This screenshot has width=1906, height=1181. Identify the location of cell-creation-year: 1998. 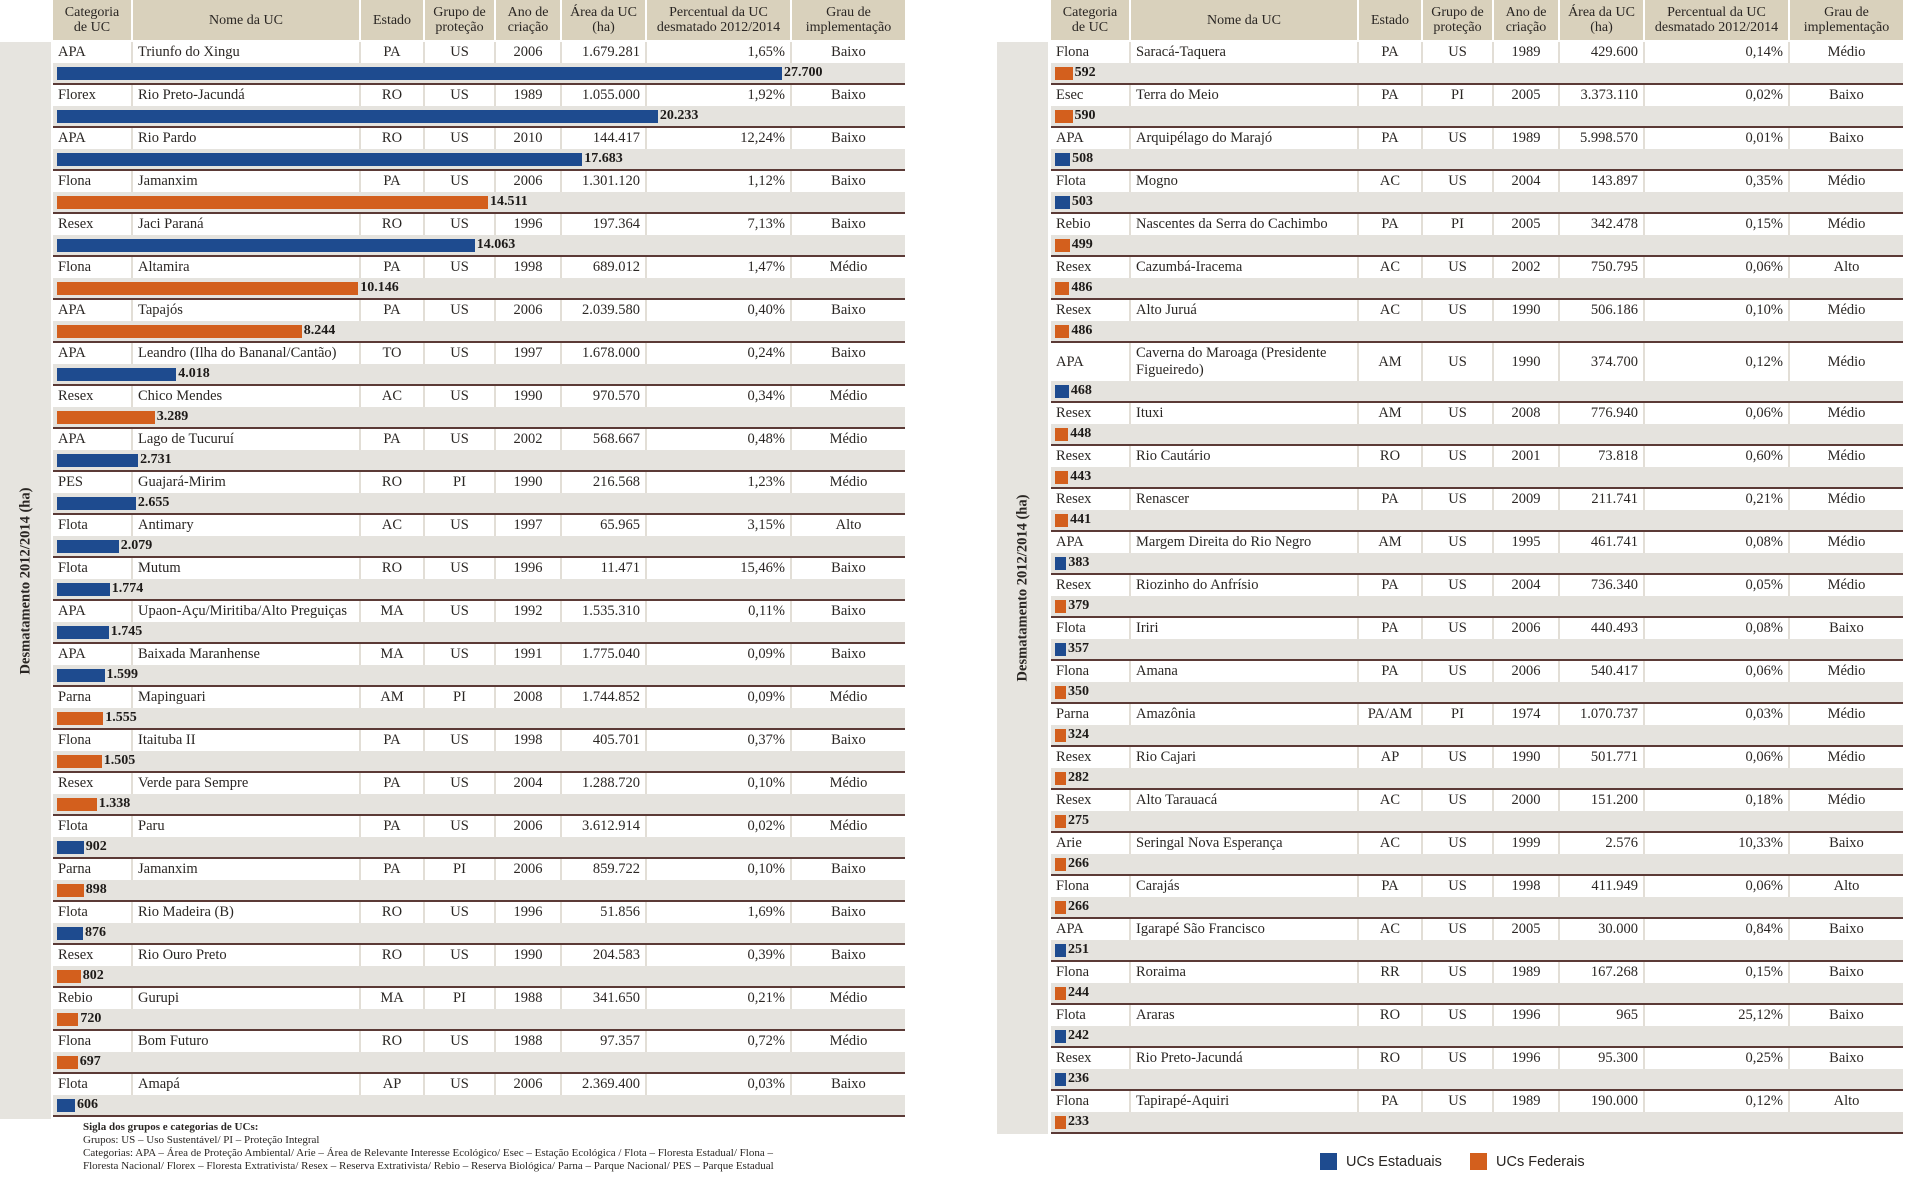
(528, 740).